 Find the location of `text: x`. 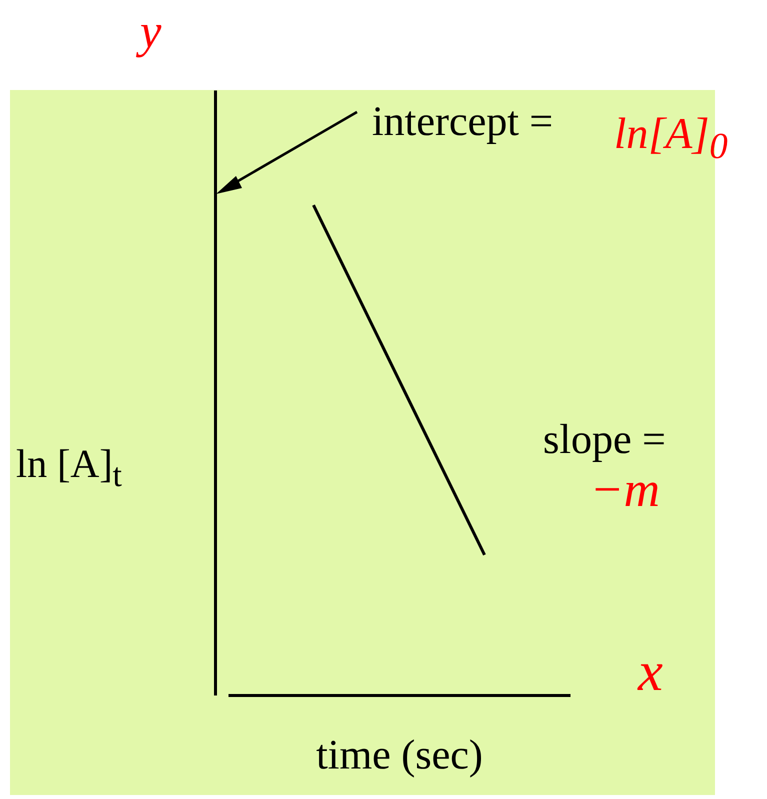

text: x is located at coordinates (650, 672).